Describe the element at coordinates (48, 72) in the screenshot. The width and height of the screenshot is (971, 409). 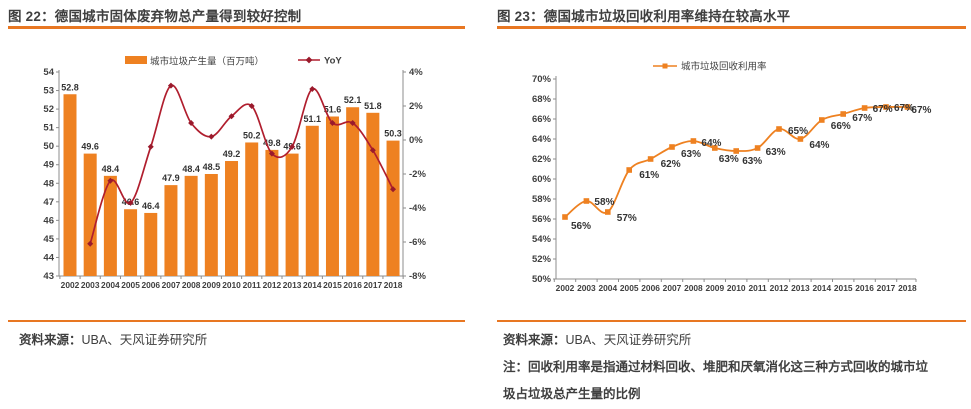
I see `svg-text: 54` at that location.